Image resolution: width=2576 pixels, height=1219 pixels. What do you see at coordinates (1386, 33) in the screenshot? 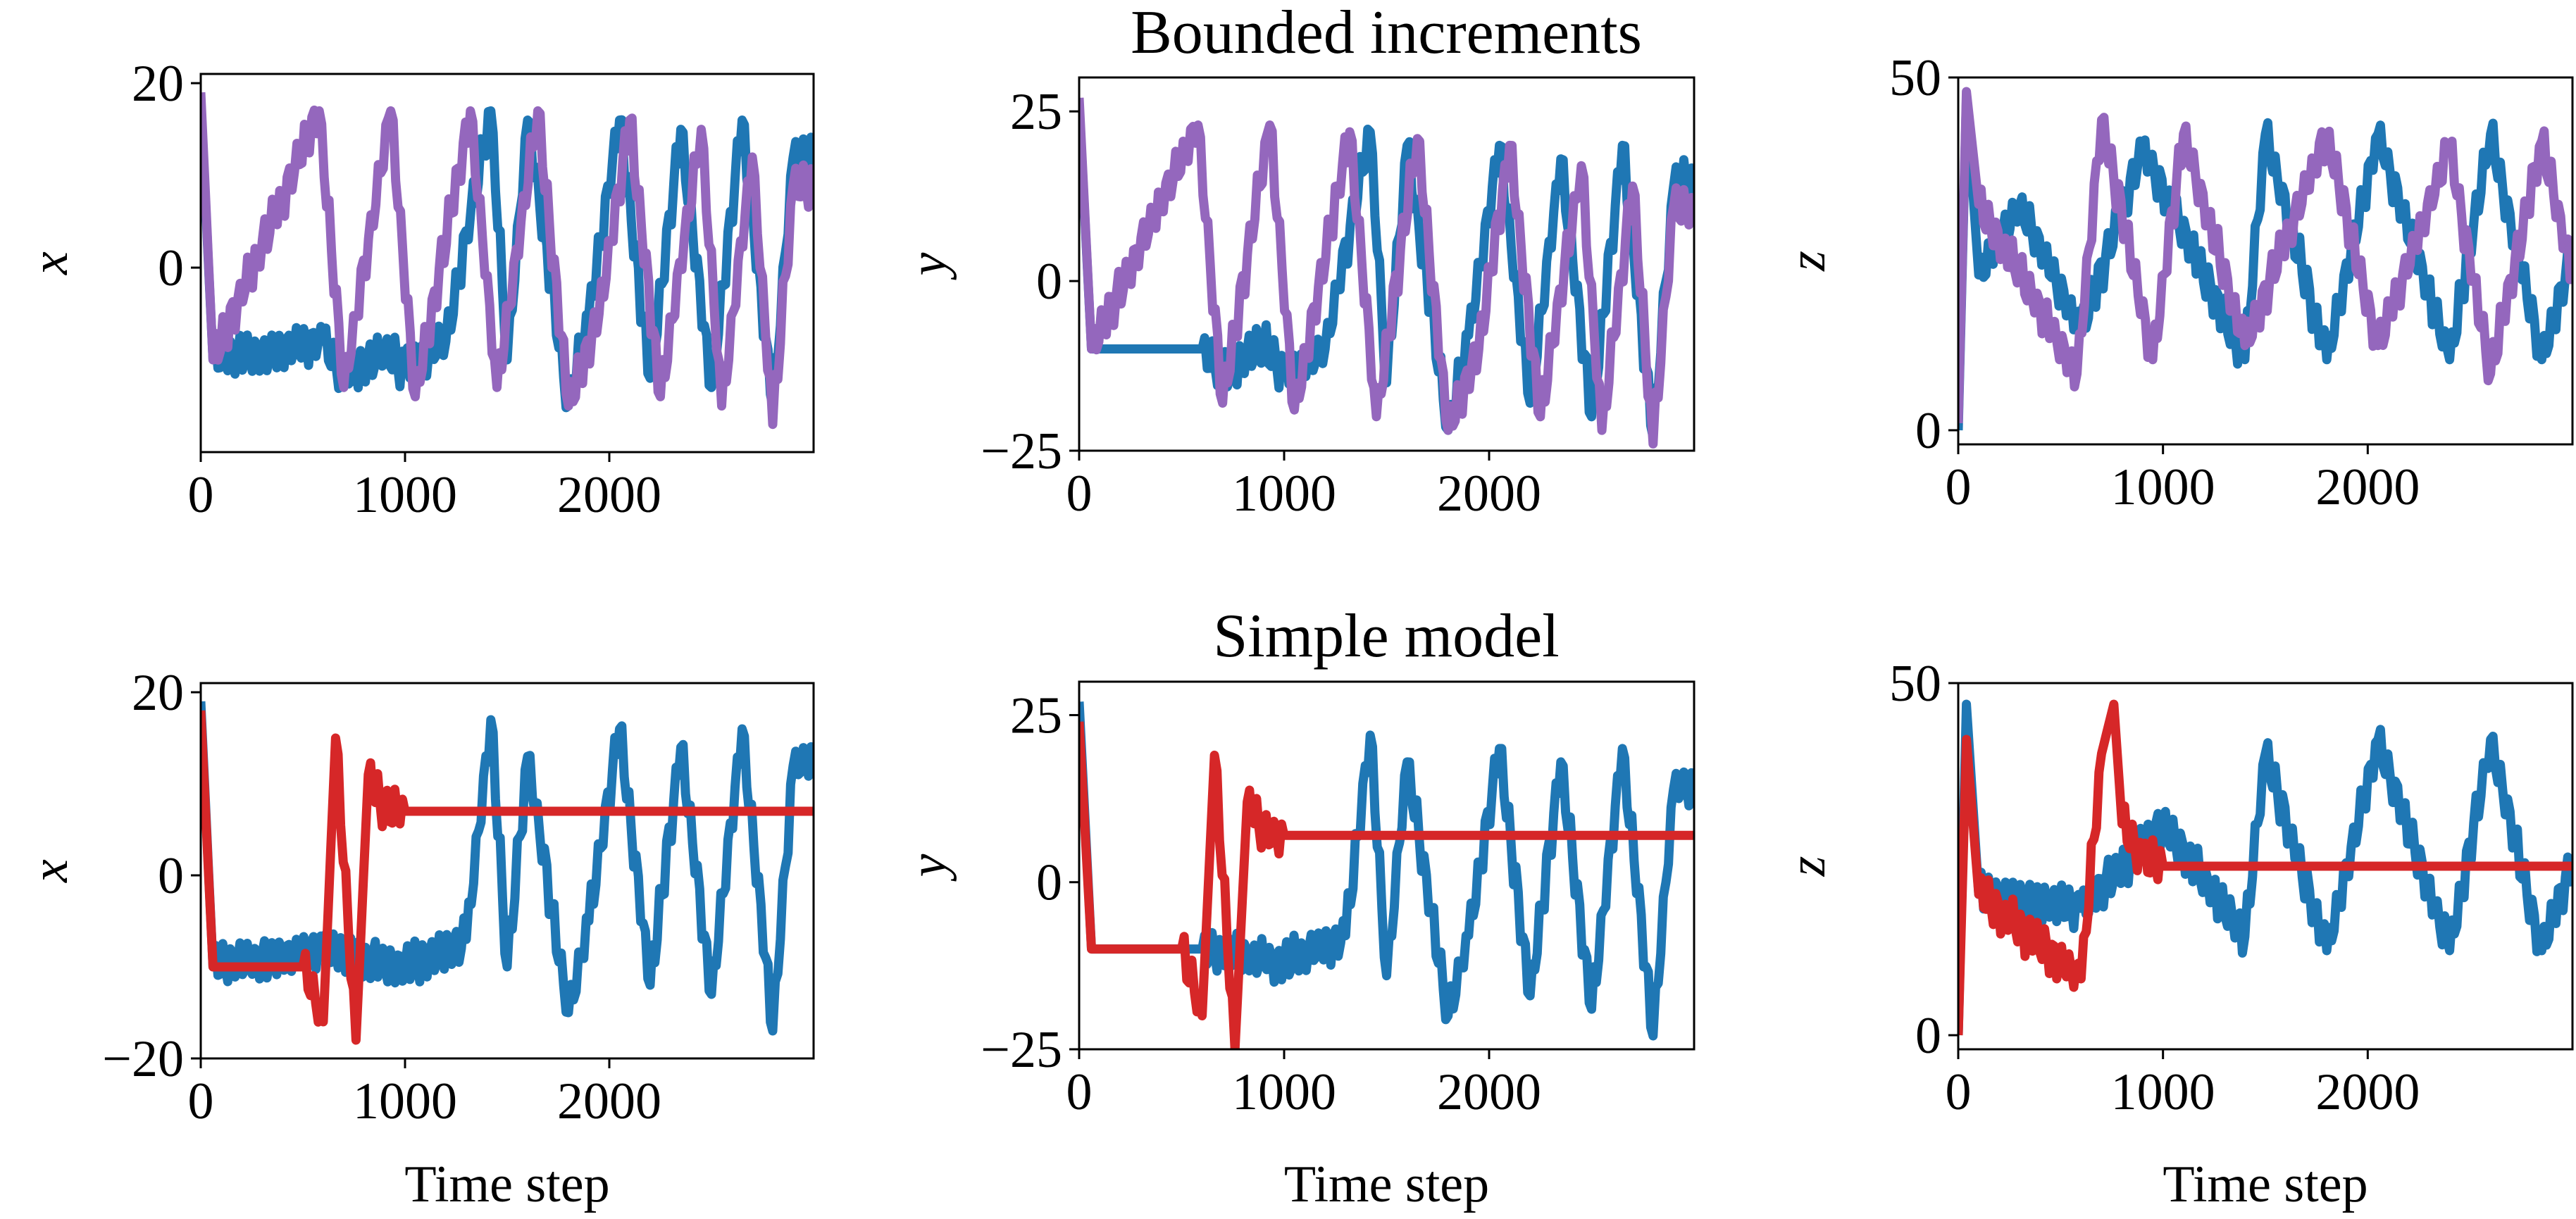
I see `row-title: Bounded increments` at bounding box center [1386, 33].